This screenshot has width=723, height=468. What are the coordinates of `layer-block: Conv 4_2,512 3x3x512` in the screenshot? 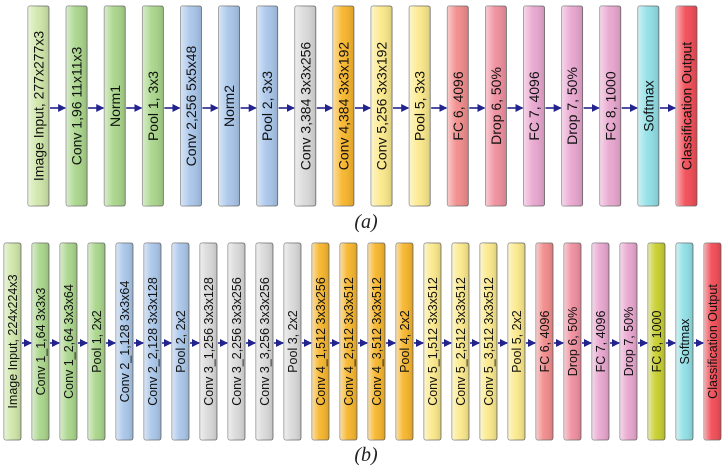 It's located at (348, 341).